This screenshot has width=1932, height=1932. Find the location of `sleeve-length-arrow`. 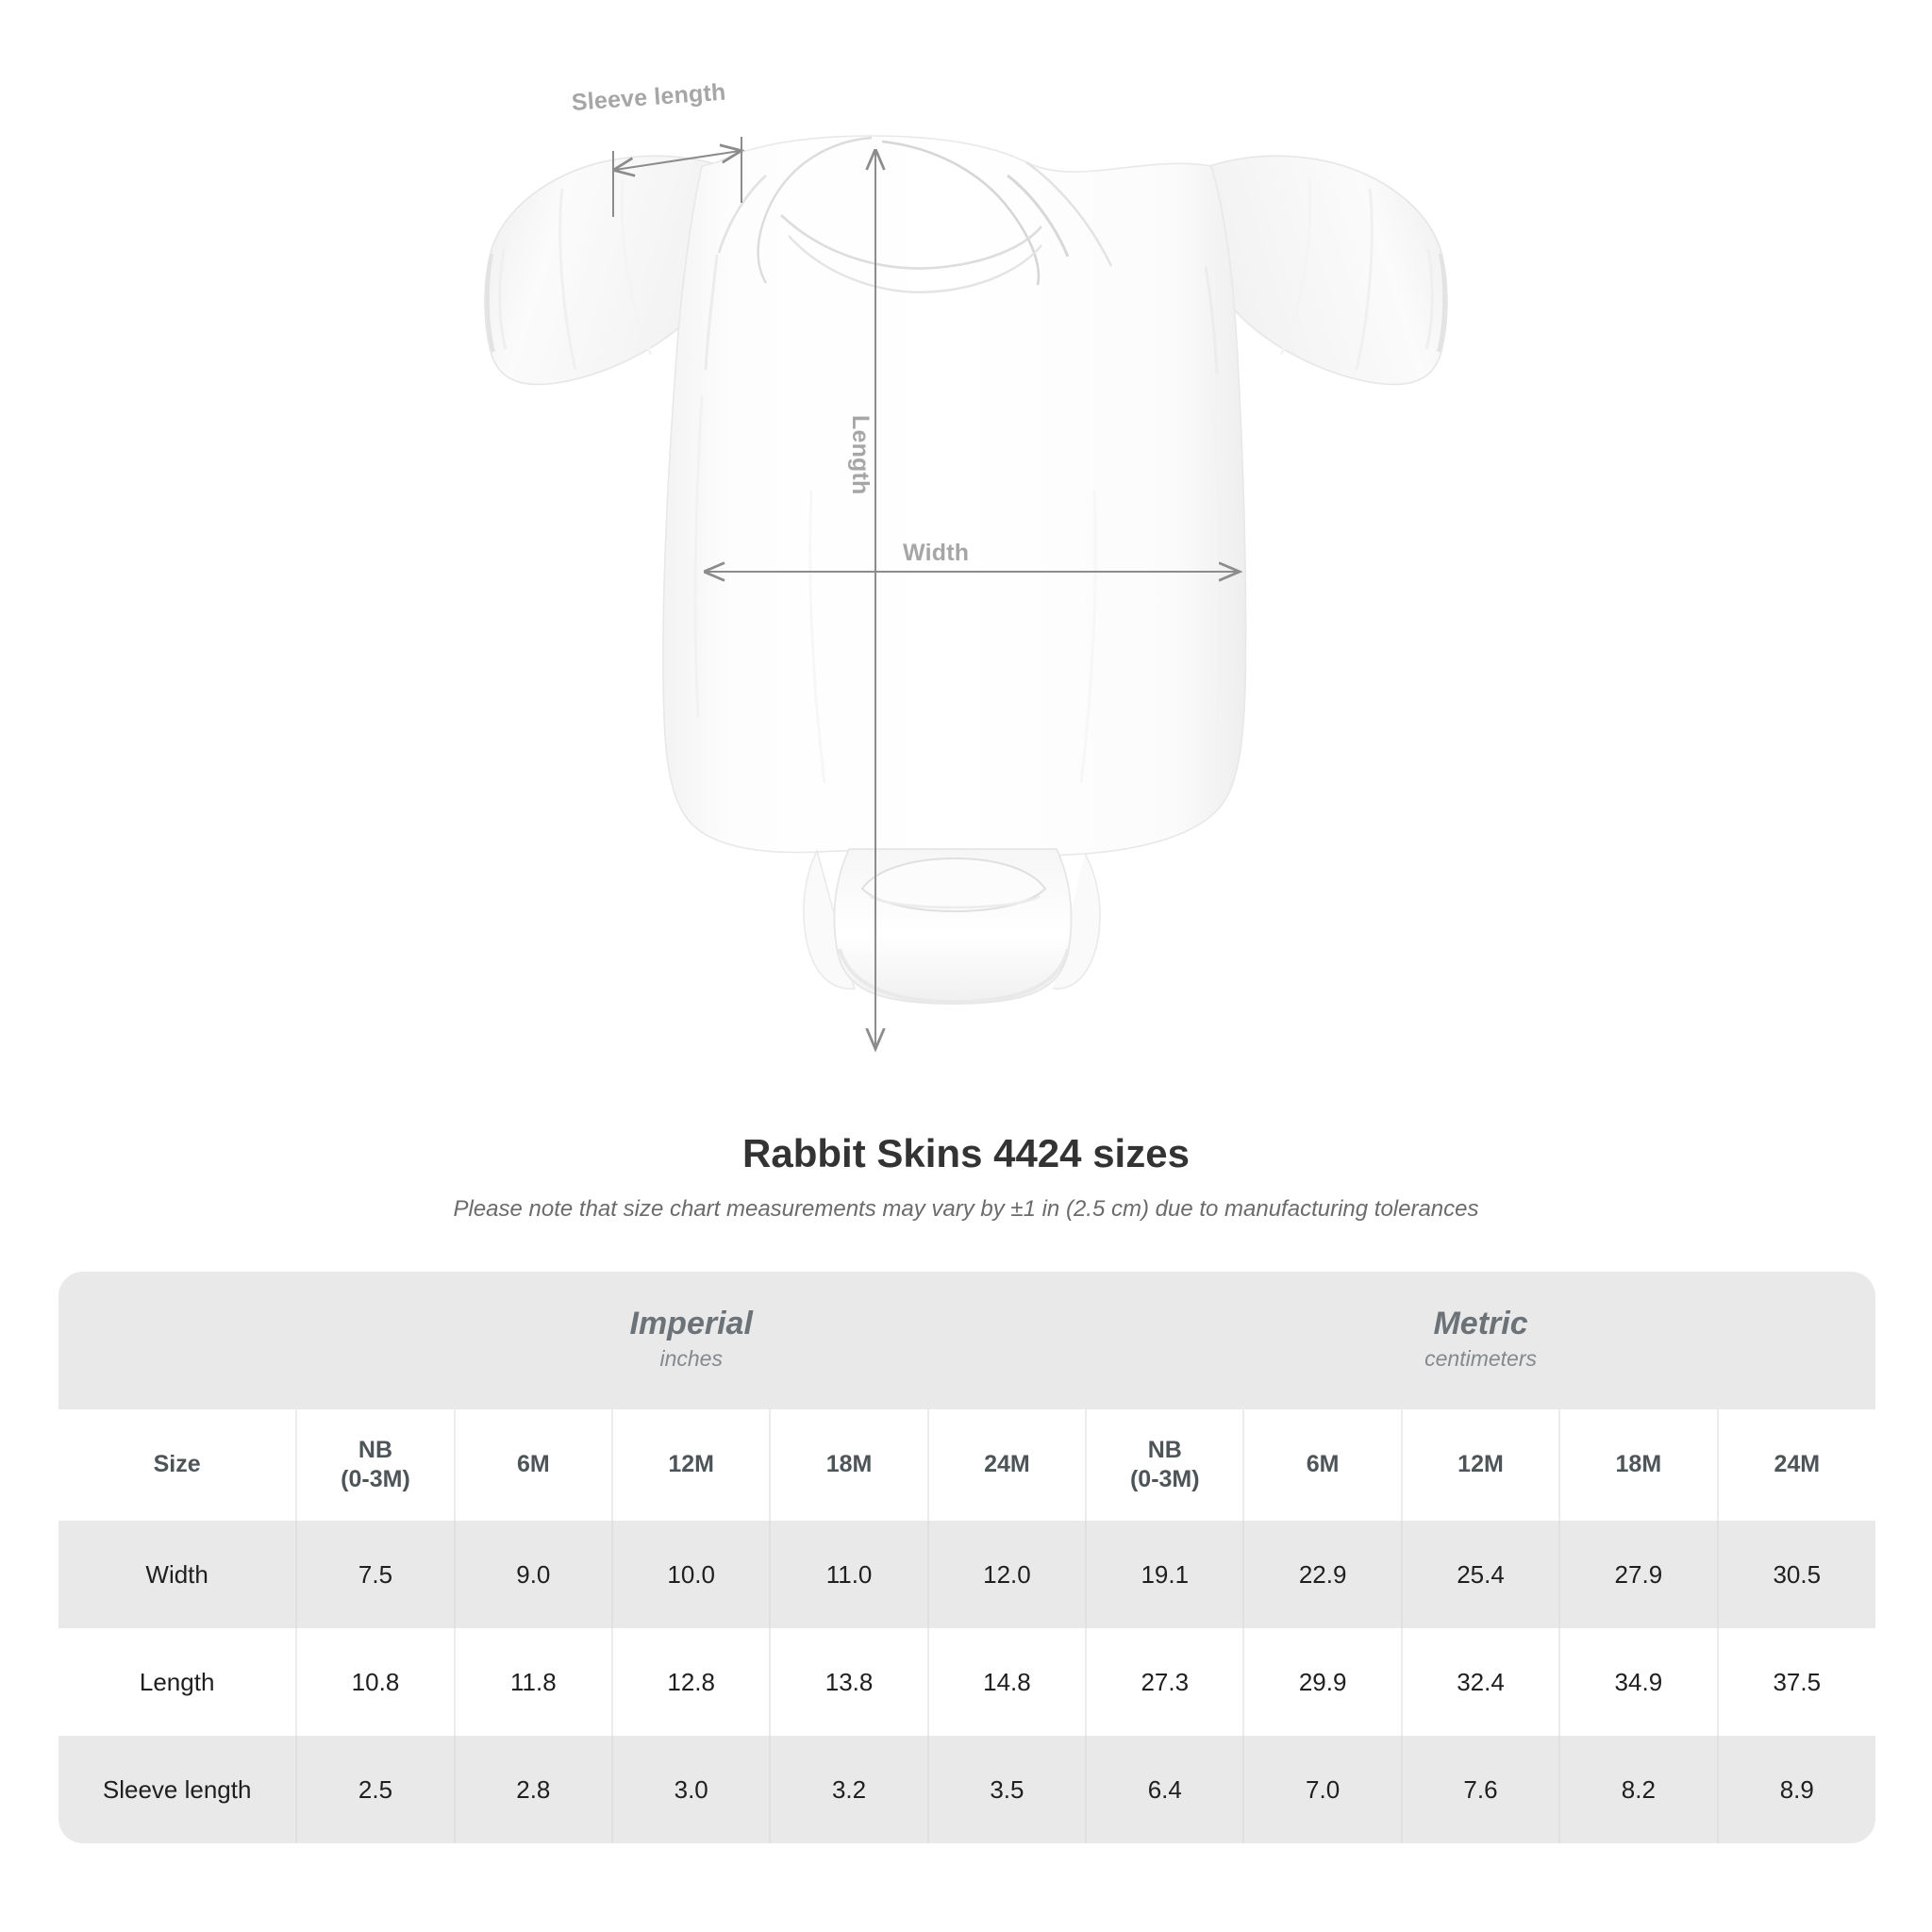

sleeve-length-arrow is located at coordinates (677, 160).